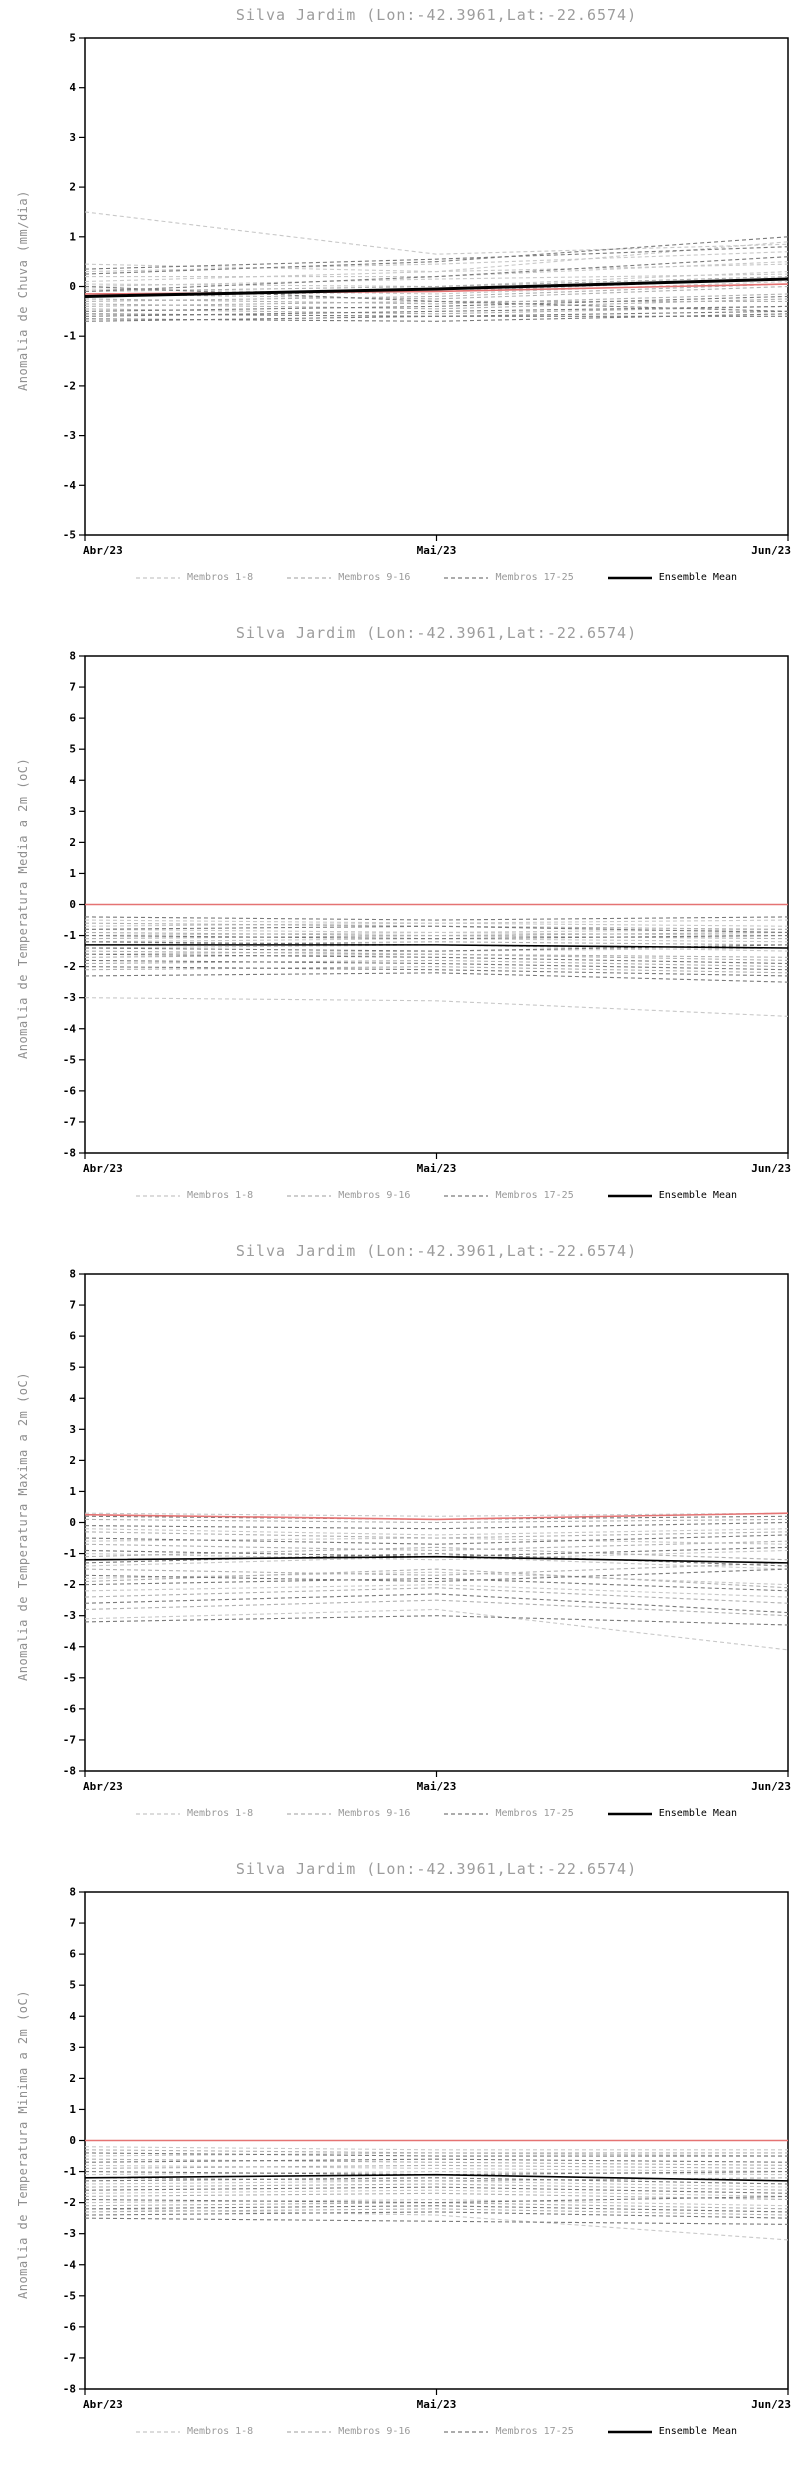 The image size is (800, 2472). What do you see at coordinates (72, 1923) in the screenshot?
I see `y-tick-label: 7` at bounding box center [72, 1923].